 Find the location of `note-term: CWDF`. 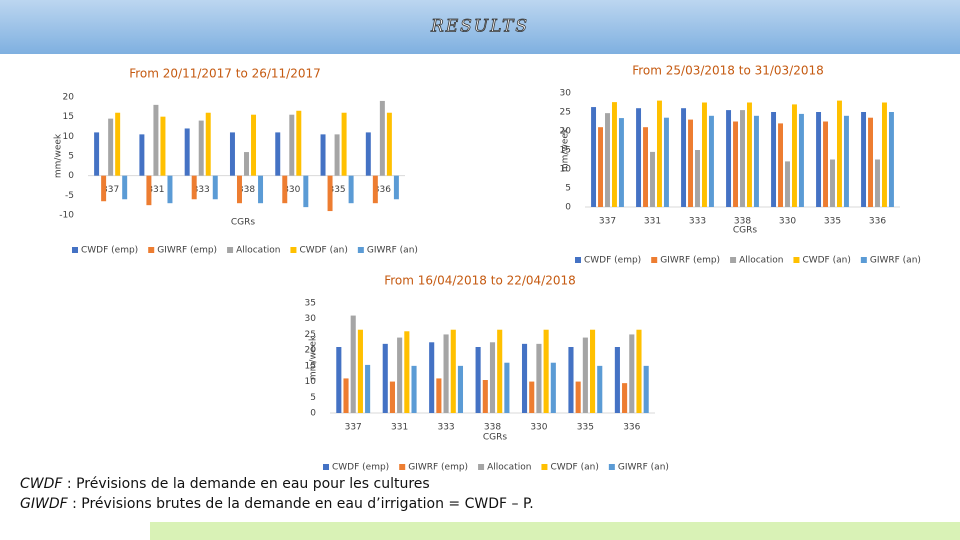

note-term: CWDF is located at coordinates (41, 484).